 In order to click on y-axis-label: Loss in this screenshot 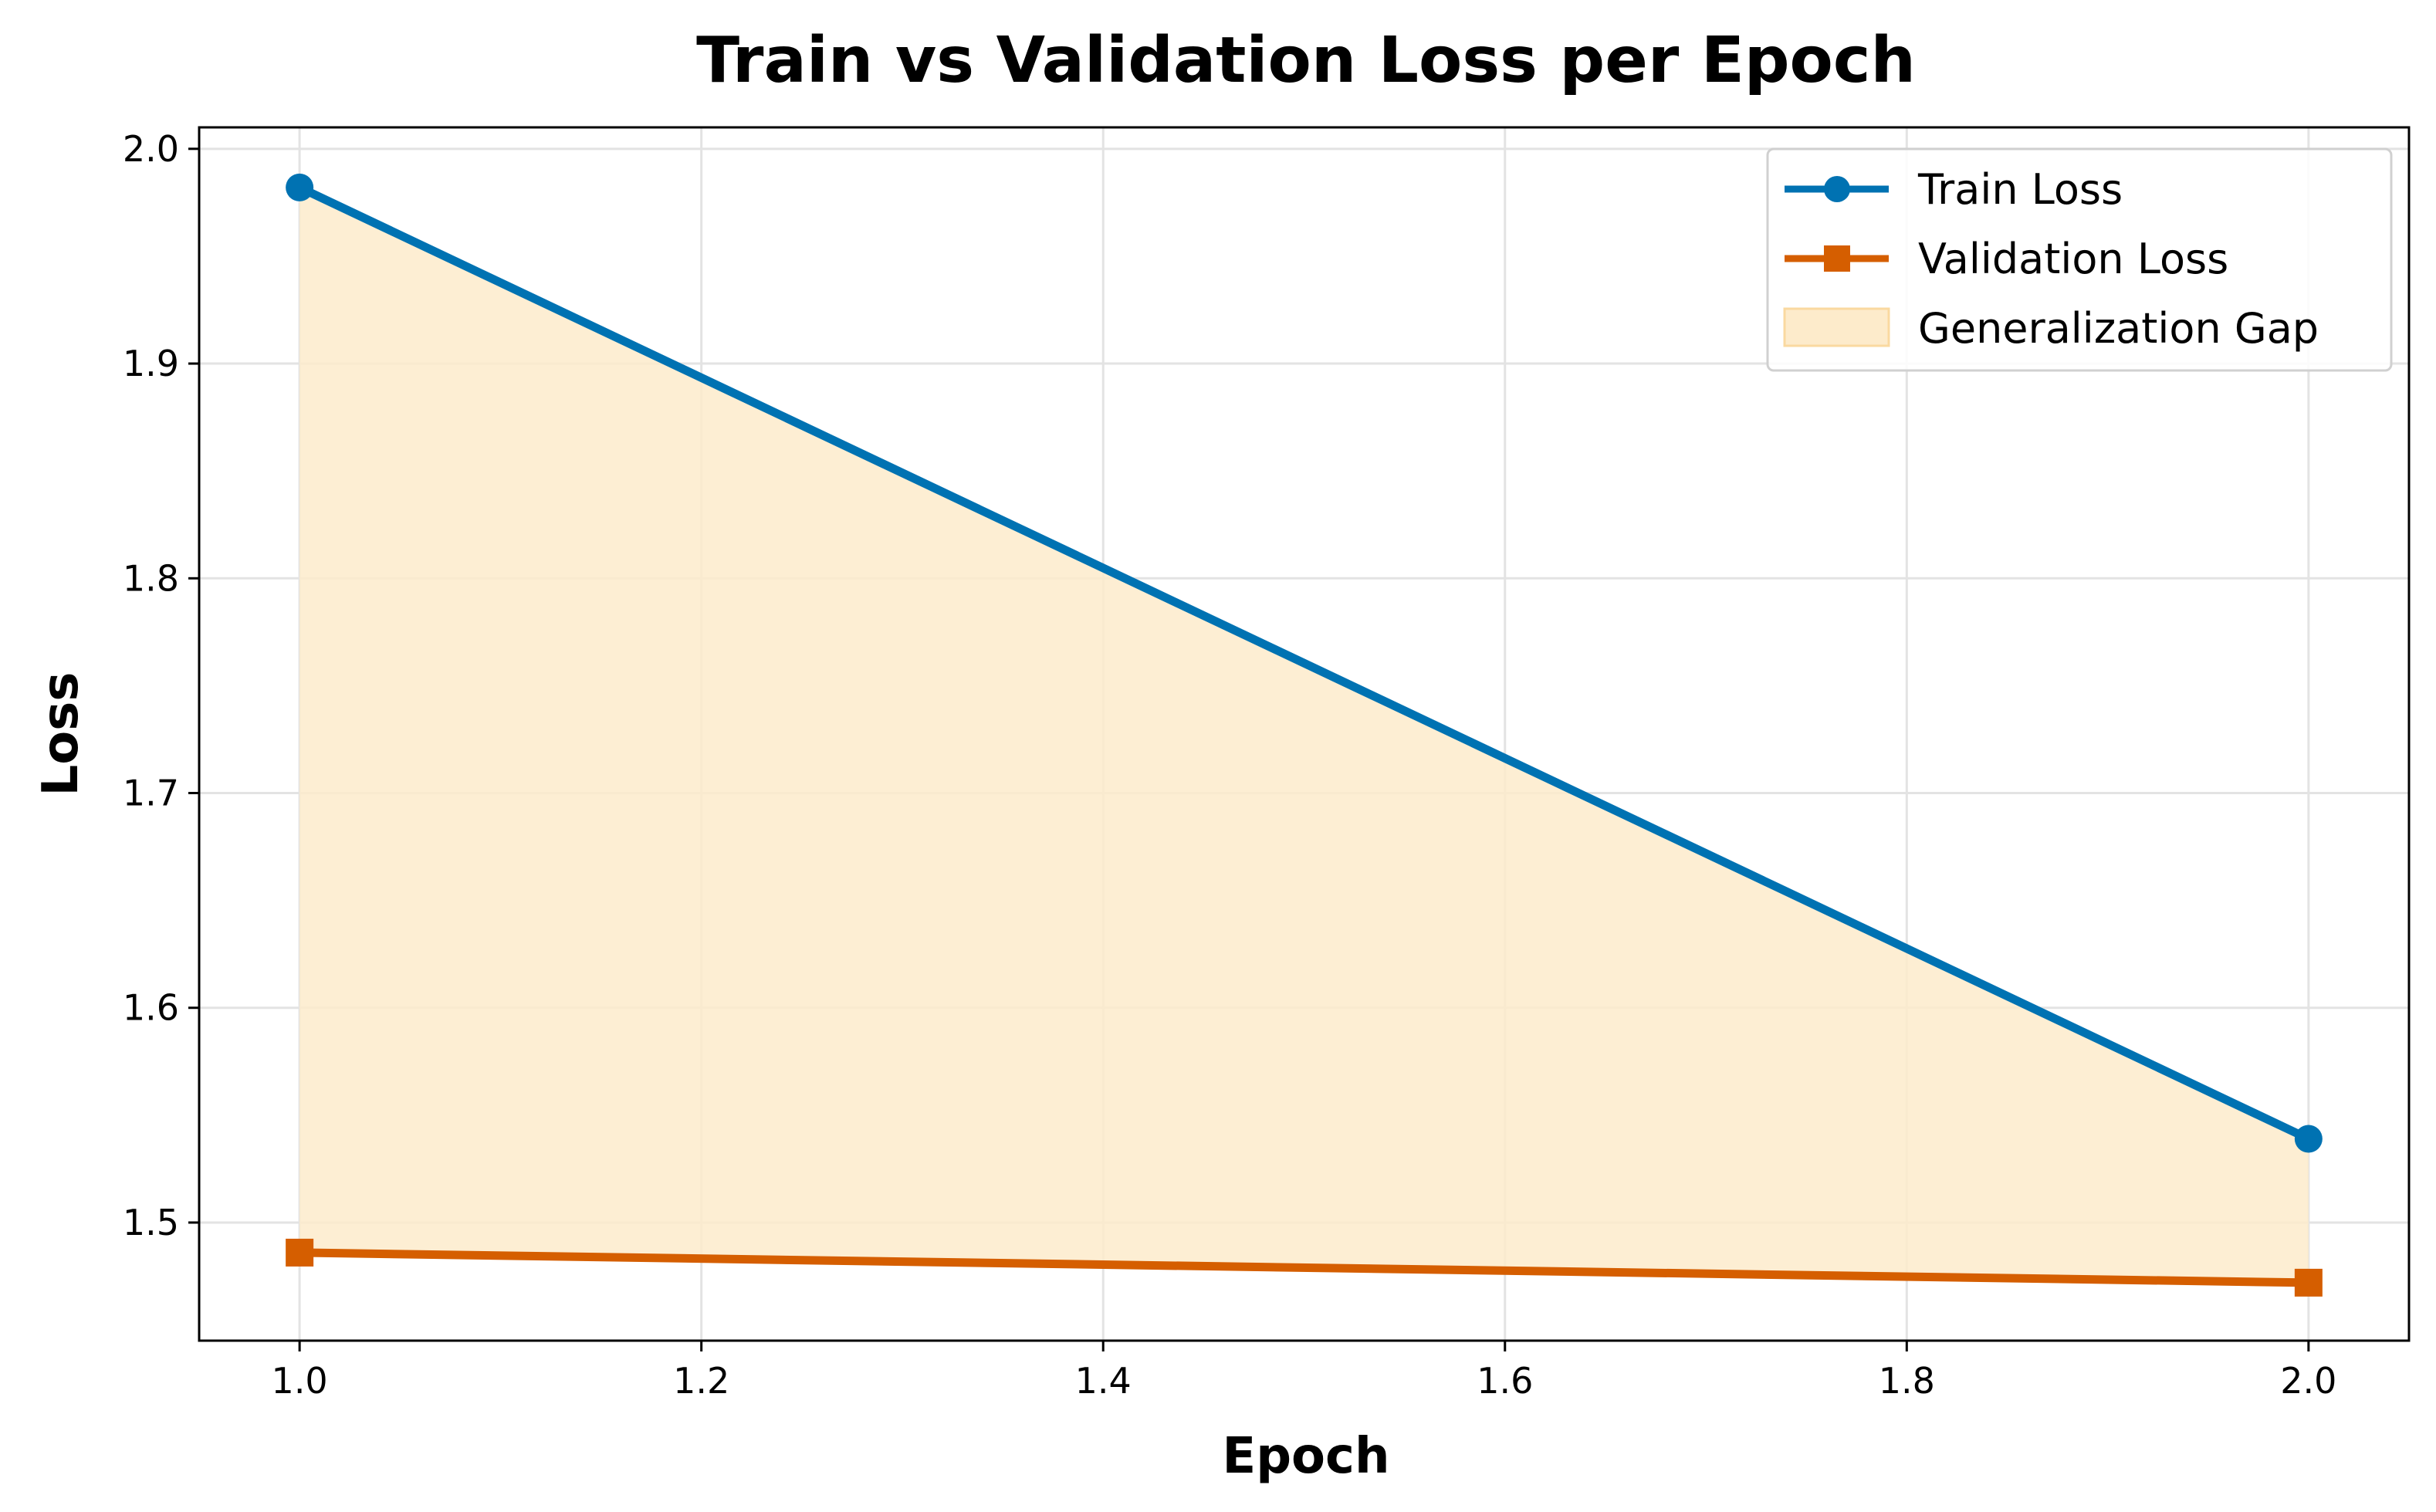, I will do `click(61, 734)`.